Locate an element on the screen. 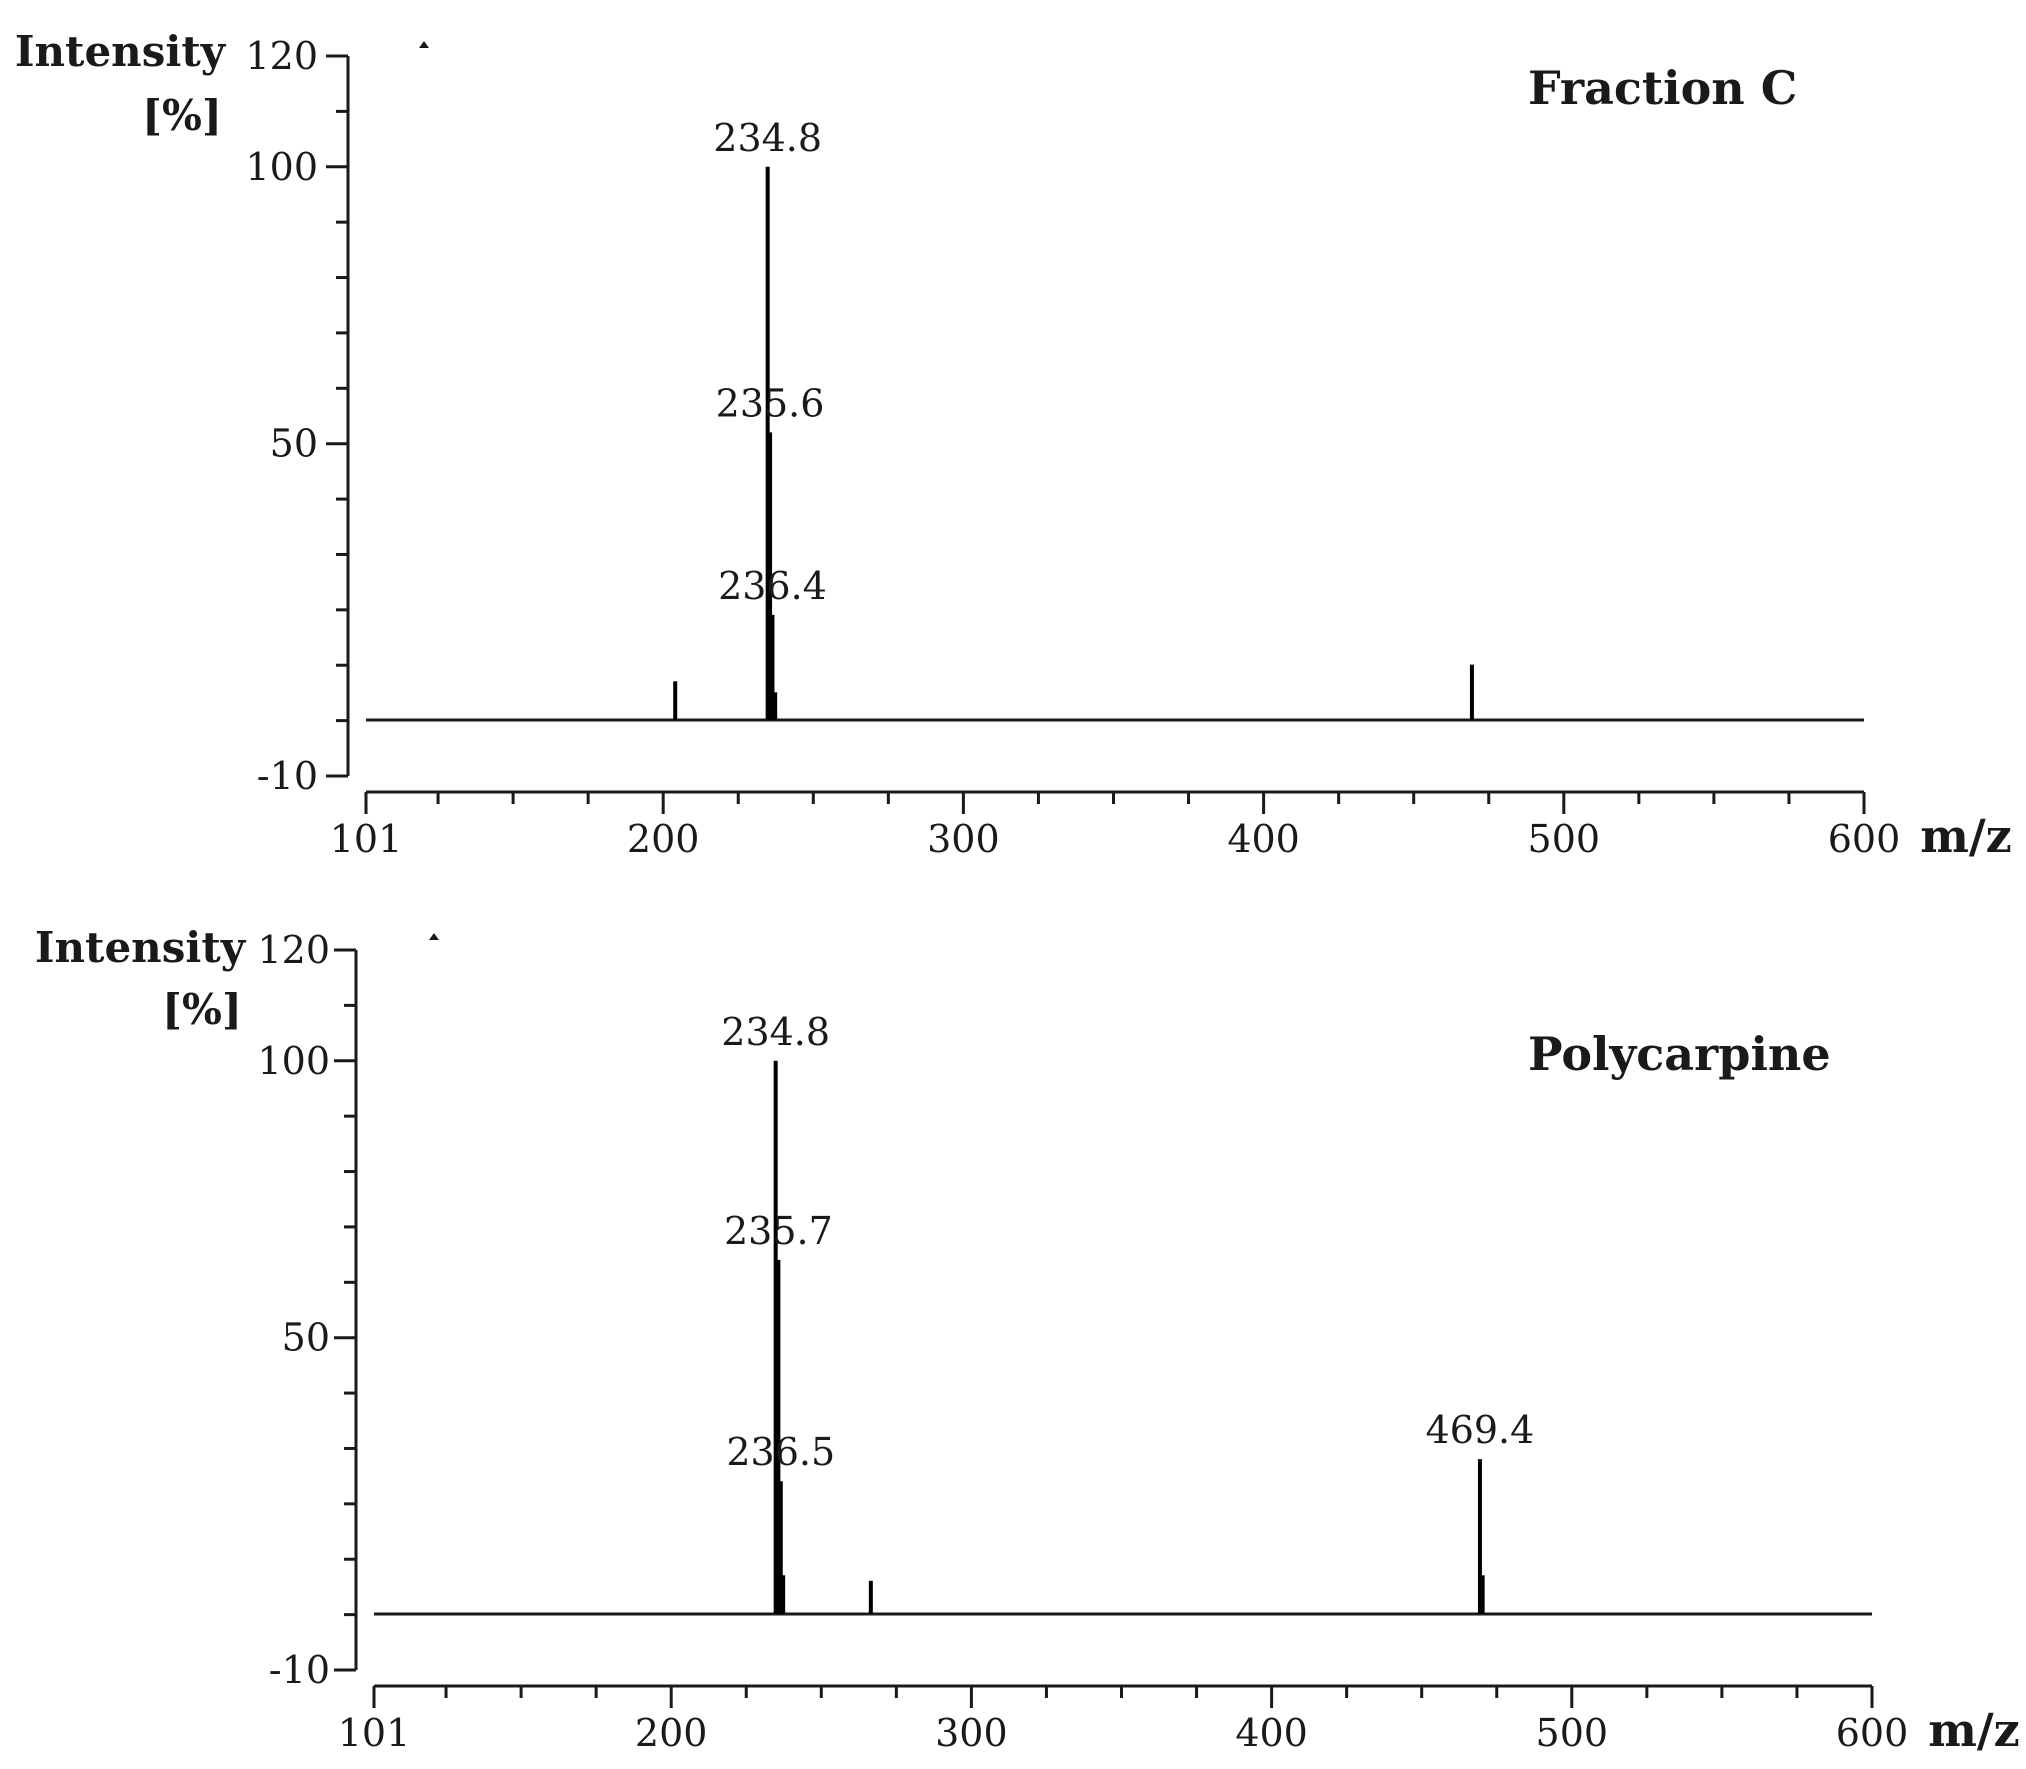 The width and height of the screenshot is (2026, 1769). panel1-x-tick-label: 101 is located at coordinates (366, 839).